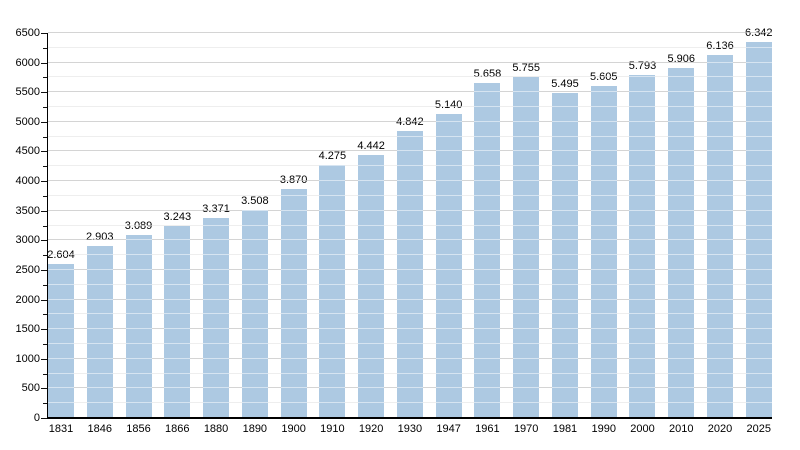 This screenshot has width=800, height=450. Describe the element at coordinates (526, 429) in the screenshot. I see `x-axis-tick-label: 1970` at that location.